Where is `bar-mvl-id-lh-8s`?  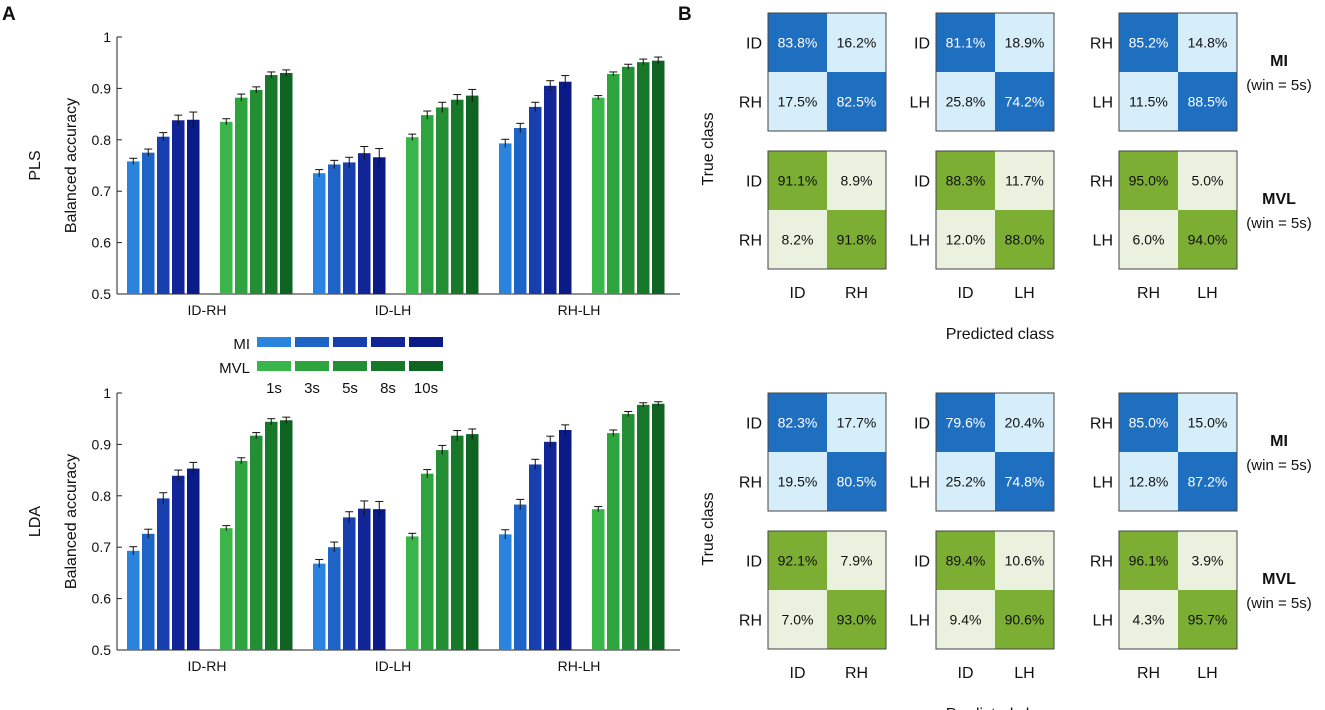 bar-mvl-id-lh-8s is located at coordinates (457, 542).